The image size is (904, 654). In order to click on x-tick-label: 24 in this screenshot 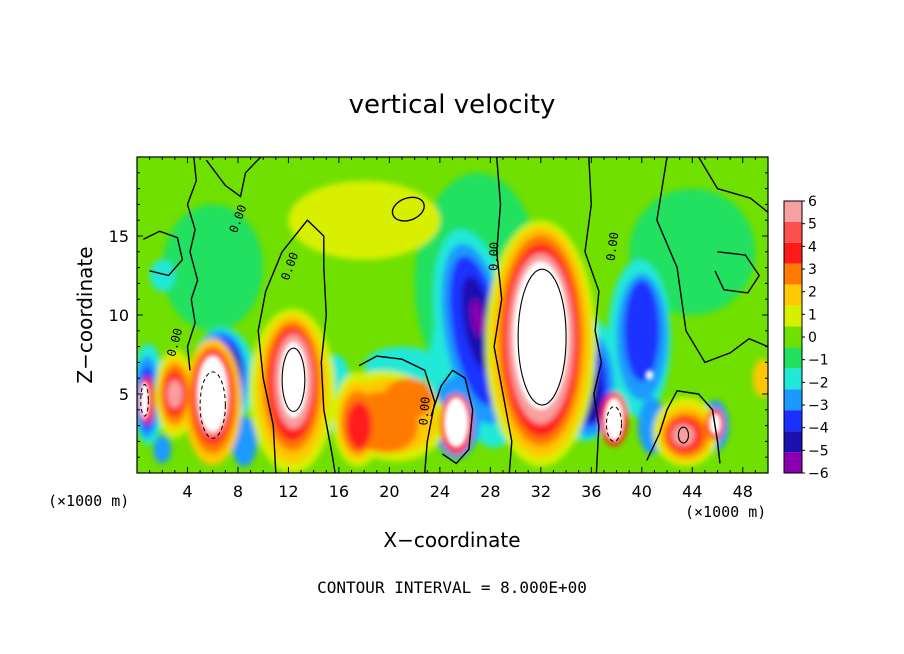, I will do `click(440, 491)`.